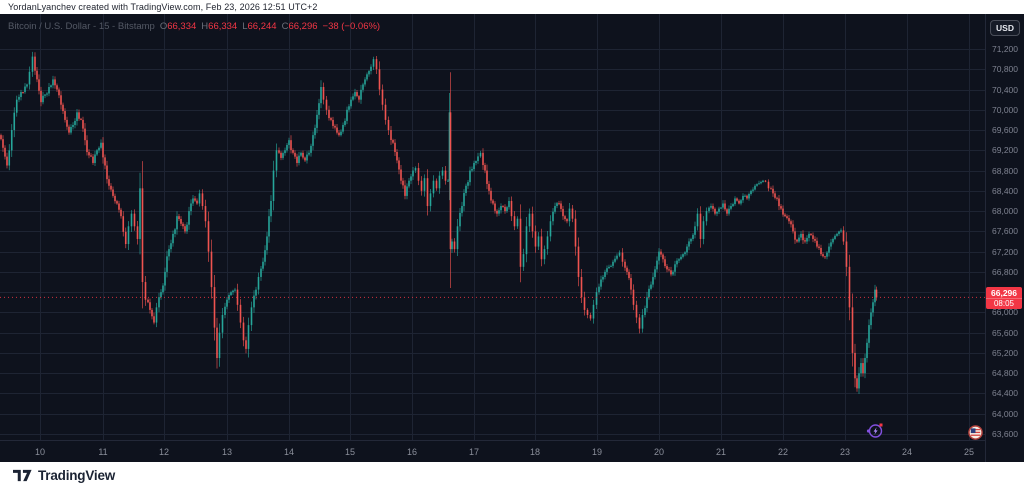 This screenshot has height=488, width=1024. What do you see at coordinates (223, 26) in the screenshot?
I see `high-value: 66,334` at bounding box center [223, 26].